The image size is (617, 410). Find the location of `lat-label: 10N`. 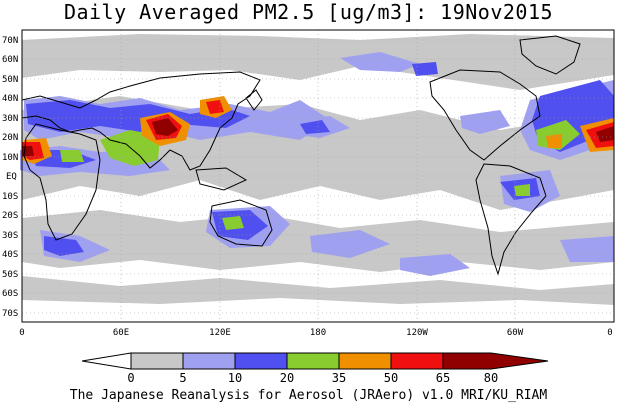

lat-label: 10N is located at coordinates (10, 158).